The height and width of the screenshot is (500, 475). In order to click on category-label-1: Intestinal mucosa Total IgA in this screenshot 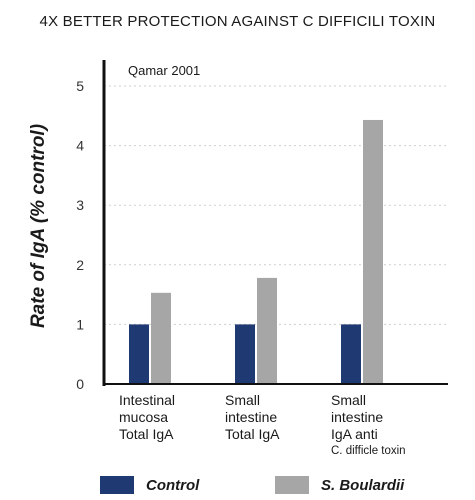, I will do `click(147, 417)`.